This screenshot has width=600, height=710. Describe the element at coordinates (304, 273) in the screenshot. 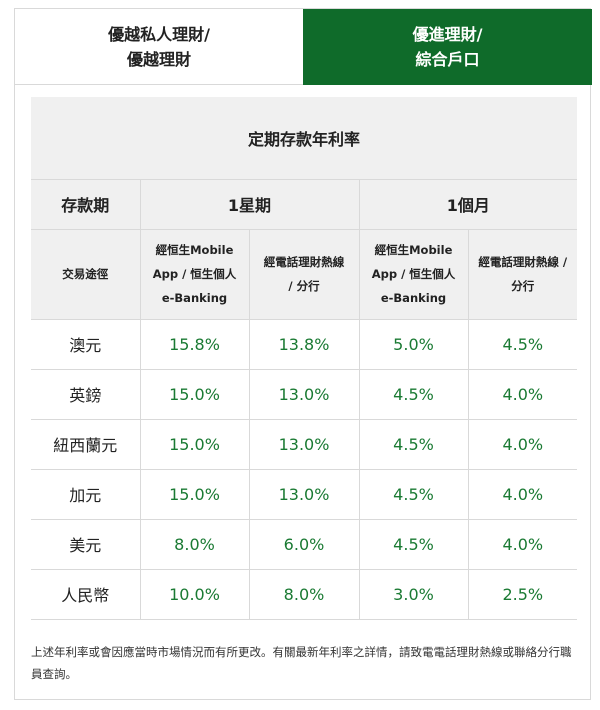

I see `header-channel-phone-week: 經電話理財熱線 / 分行` at that location.